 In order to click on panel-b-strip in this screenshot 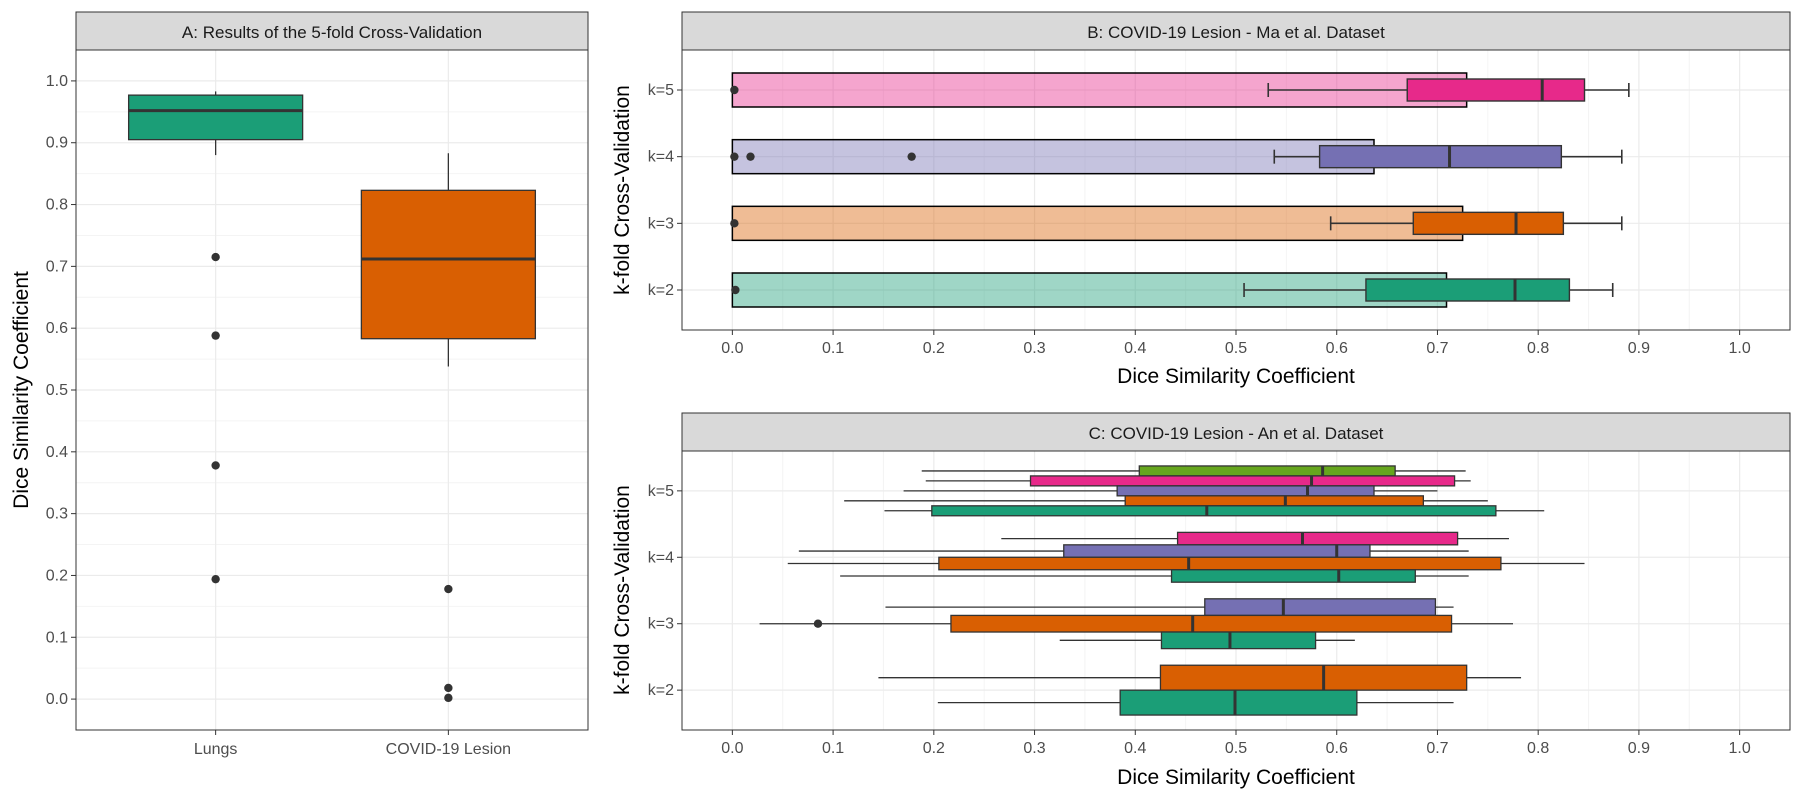, I will do `click(1236, 31)`.